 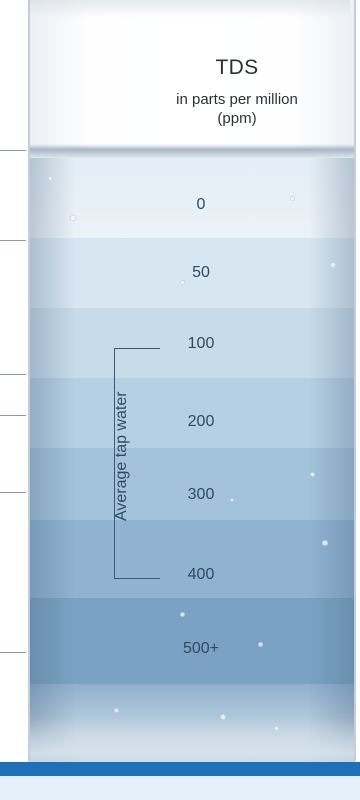 What do you see at coordinates (201, 272) in the screenshot?
I see `level-label-50: 50` at bounding box center [201, 272].